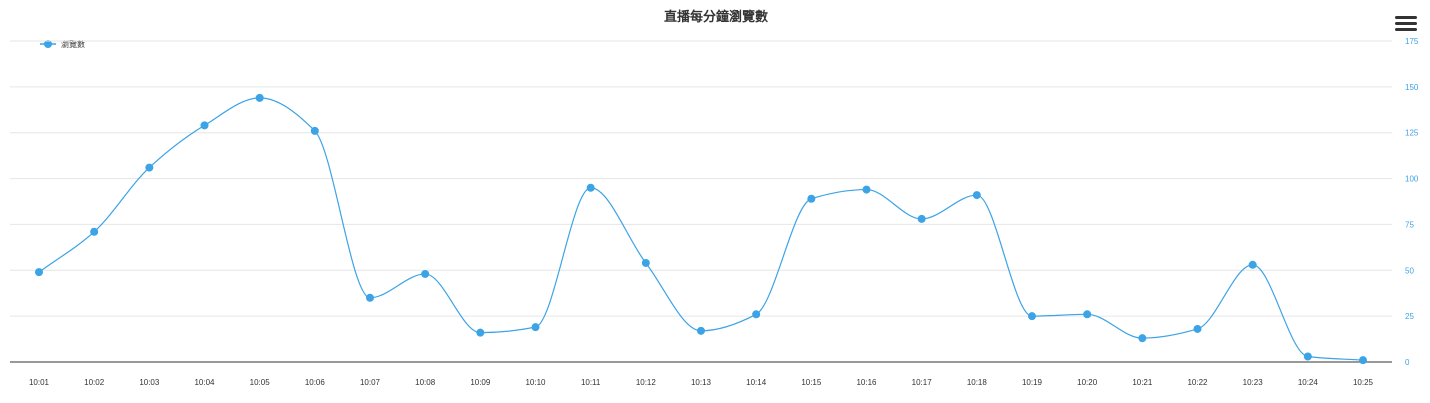 The width and height of the screenshot is (1430, 403). I want to click on x-tick-label: 10:11, so click(591, 382).